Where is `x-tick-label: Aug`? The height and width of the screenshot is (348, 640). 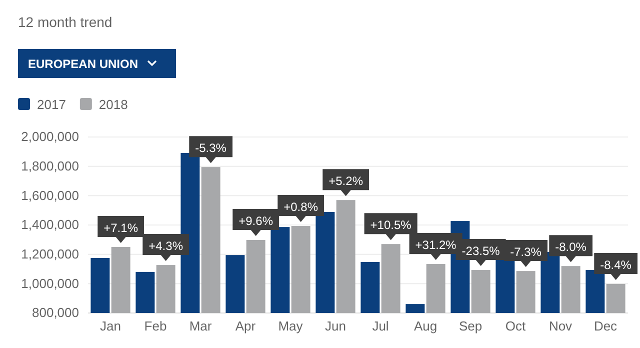
x-tick-label: Aug is located at coordinates (426, 326).